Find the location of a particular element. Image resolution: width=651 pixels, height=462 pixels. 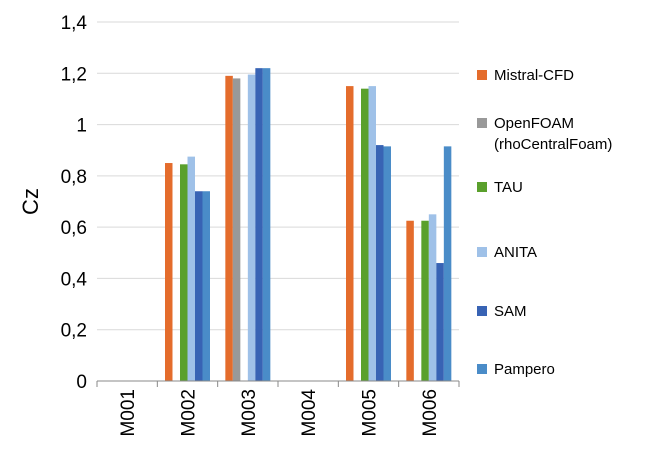

bar-anita-m005 is located at coordinates (372, 233).